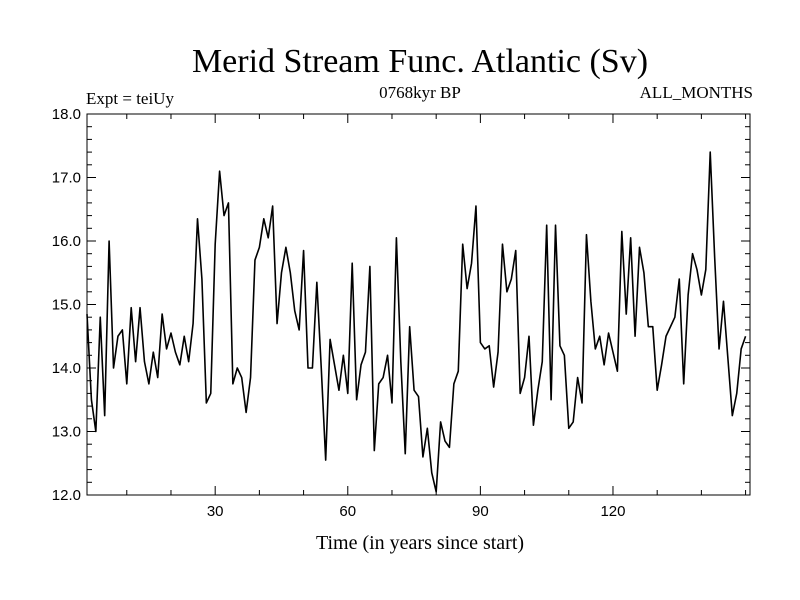 Image resolution: width=800 pixels, height=600 pixels. What do you see at coordinates (612, 511) in the screenshot?
I see `x-tick-label: 120` at bounding box center [612, 511].